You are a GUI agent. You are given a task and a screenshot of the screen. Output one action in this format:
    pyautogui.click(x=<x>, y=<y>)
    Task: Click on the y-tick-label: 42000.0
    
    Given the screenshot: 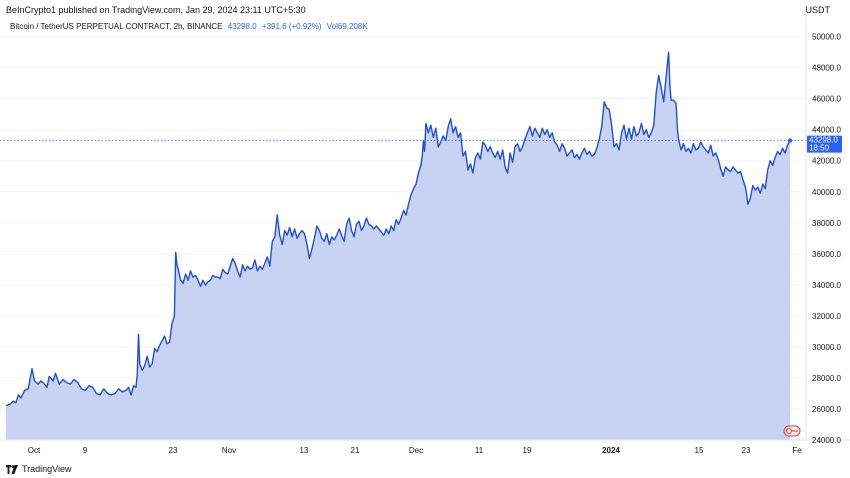 What is the action you would take?
    pyautogui.click(x=826, y=161)
    